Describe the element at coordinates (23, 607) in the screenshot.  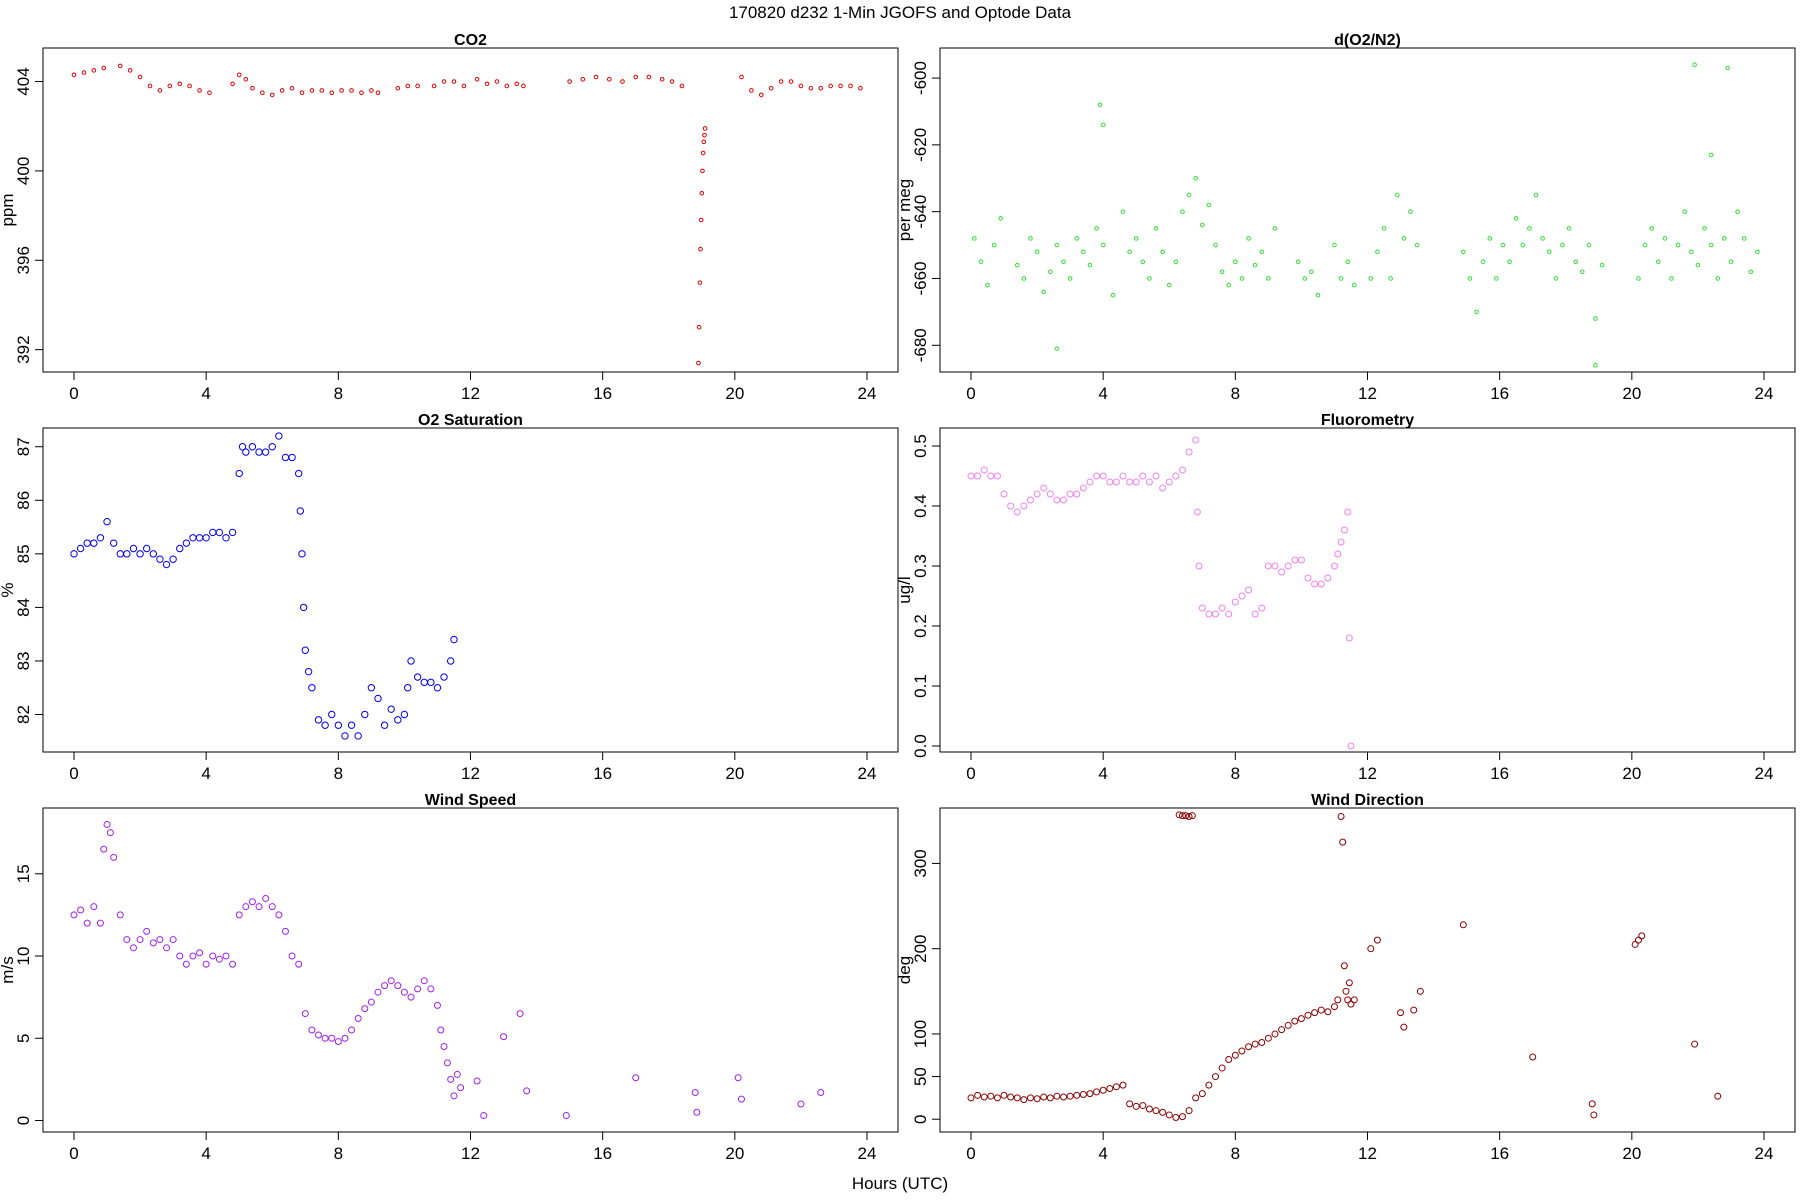
I see `y-tick-label: 84` at that location.